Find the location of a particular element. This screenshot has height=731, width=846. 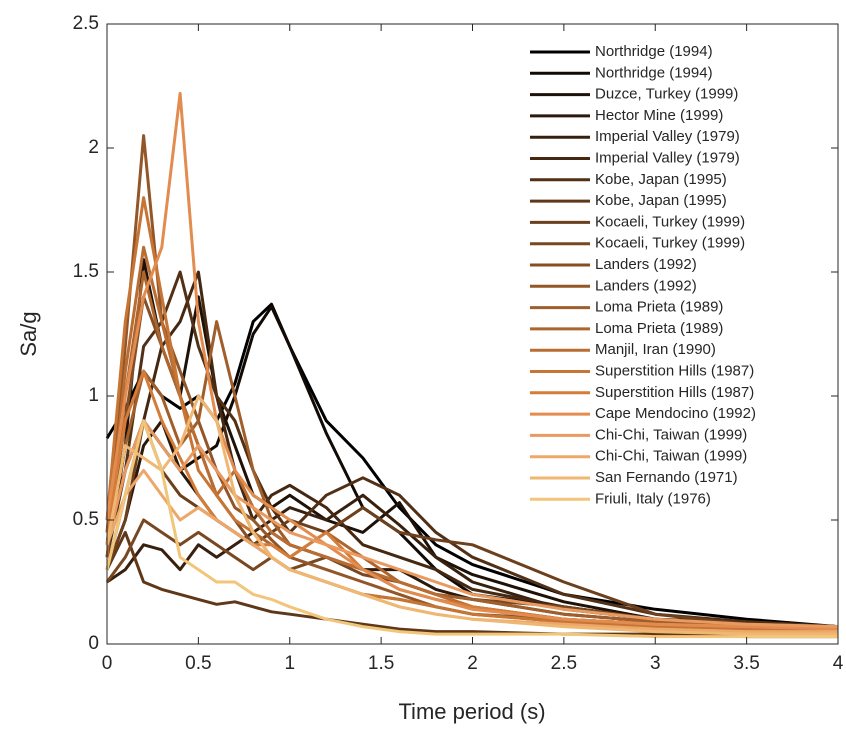

x-tick-label: 1.5 is located at coordinates (381, 663).